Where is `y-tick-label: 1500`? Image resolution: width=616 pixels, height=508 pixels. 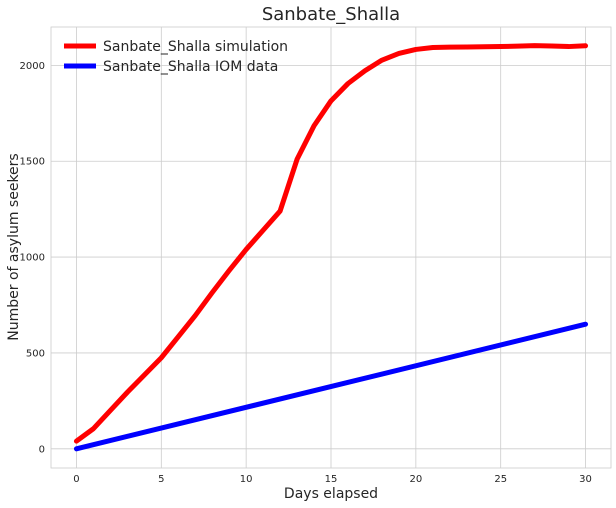 y-tick-label: 1500 is located at coordinates (32, 162).